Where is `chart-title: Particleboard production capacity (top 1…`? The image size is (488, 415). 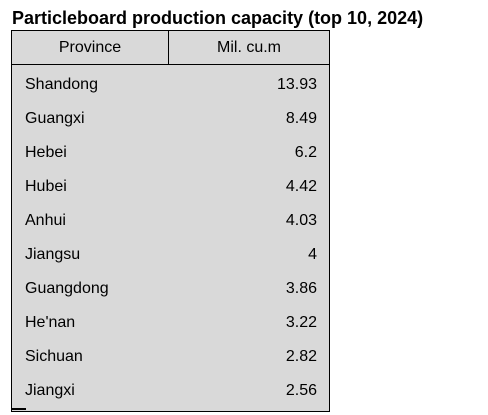 chart-title: Particleboard production capacity (top 1… is located at coordinates (218, 18).